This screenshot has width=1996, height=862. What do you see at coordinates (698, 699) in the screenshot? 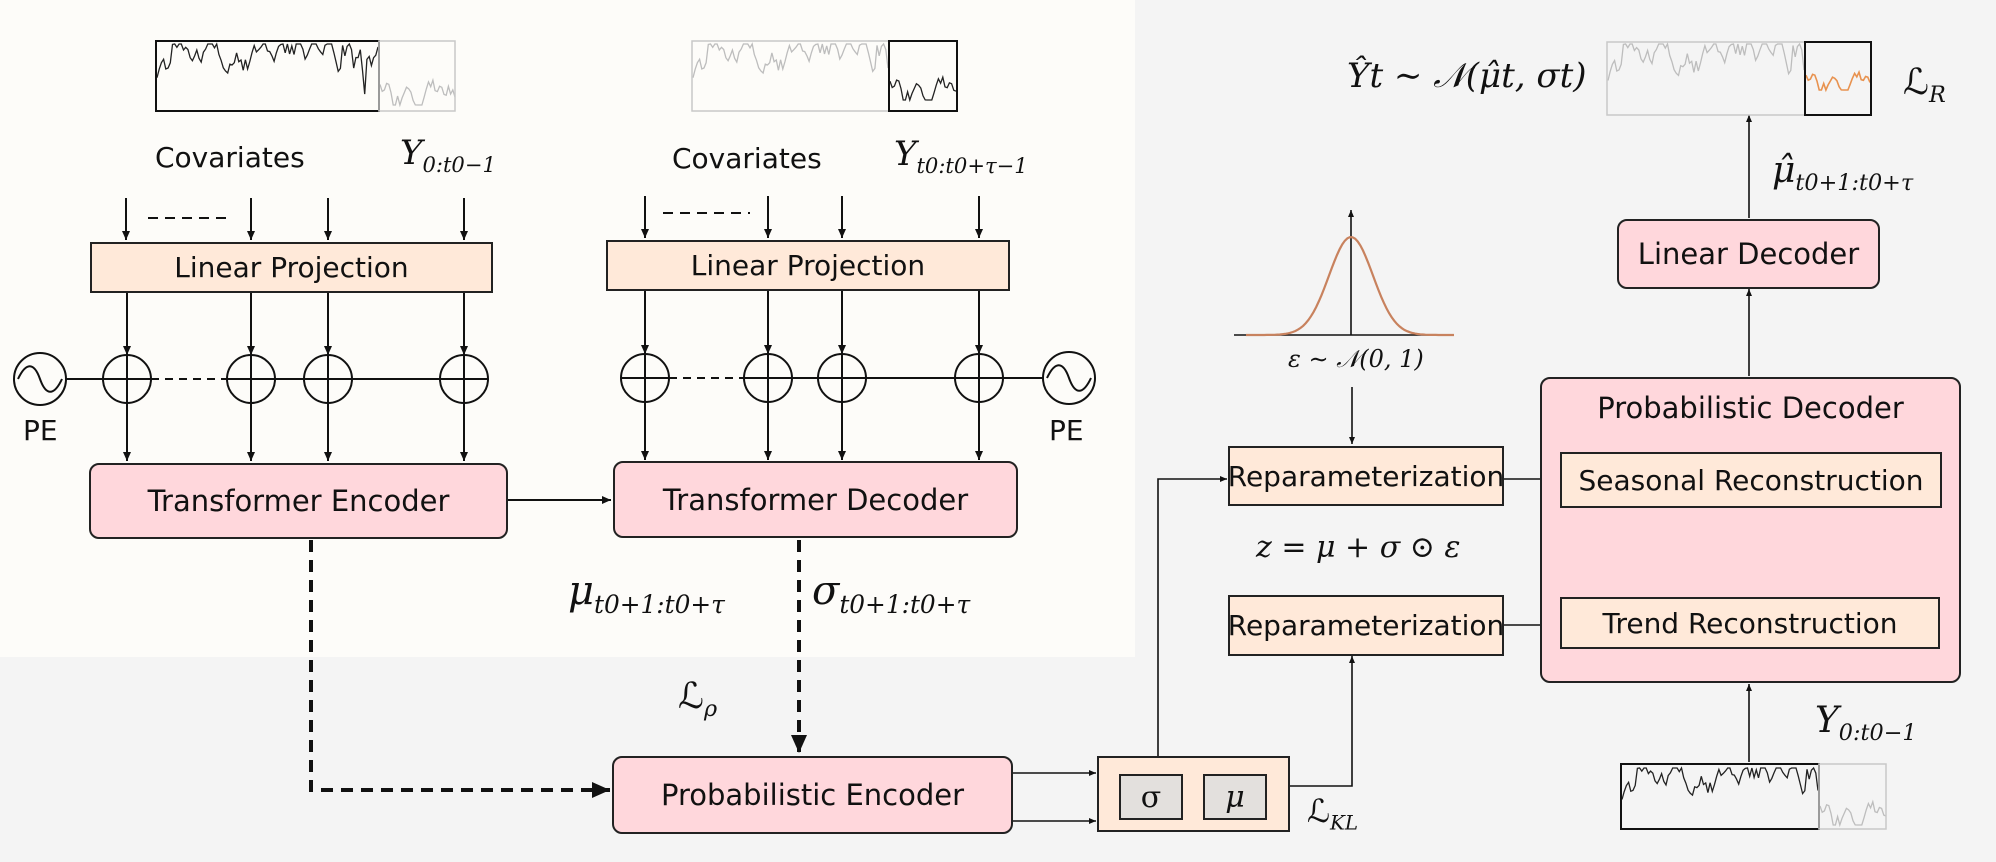
I see `loss-rho-label: ℒρ` at bounding box center [698, 699].